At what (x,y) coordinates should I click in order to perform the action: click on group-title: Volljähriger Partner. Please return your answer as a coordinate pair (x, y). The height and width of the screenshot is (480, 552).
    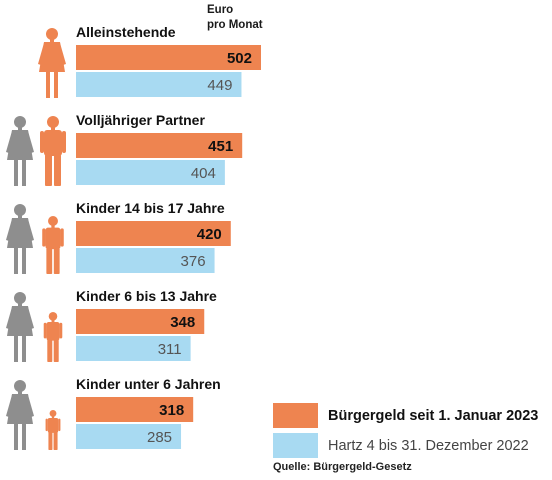
    Looking at the image, I should click on (140, 120).